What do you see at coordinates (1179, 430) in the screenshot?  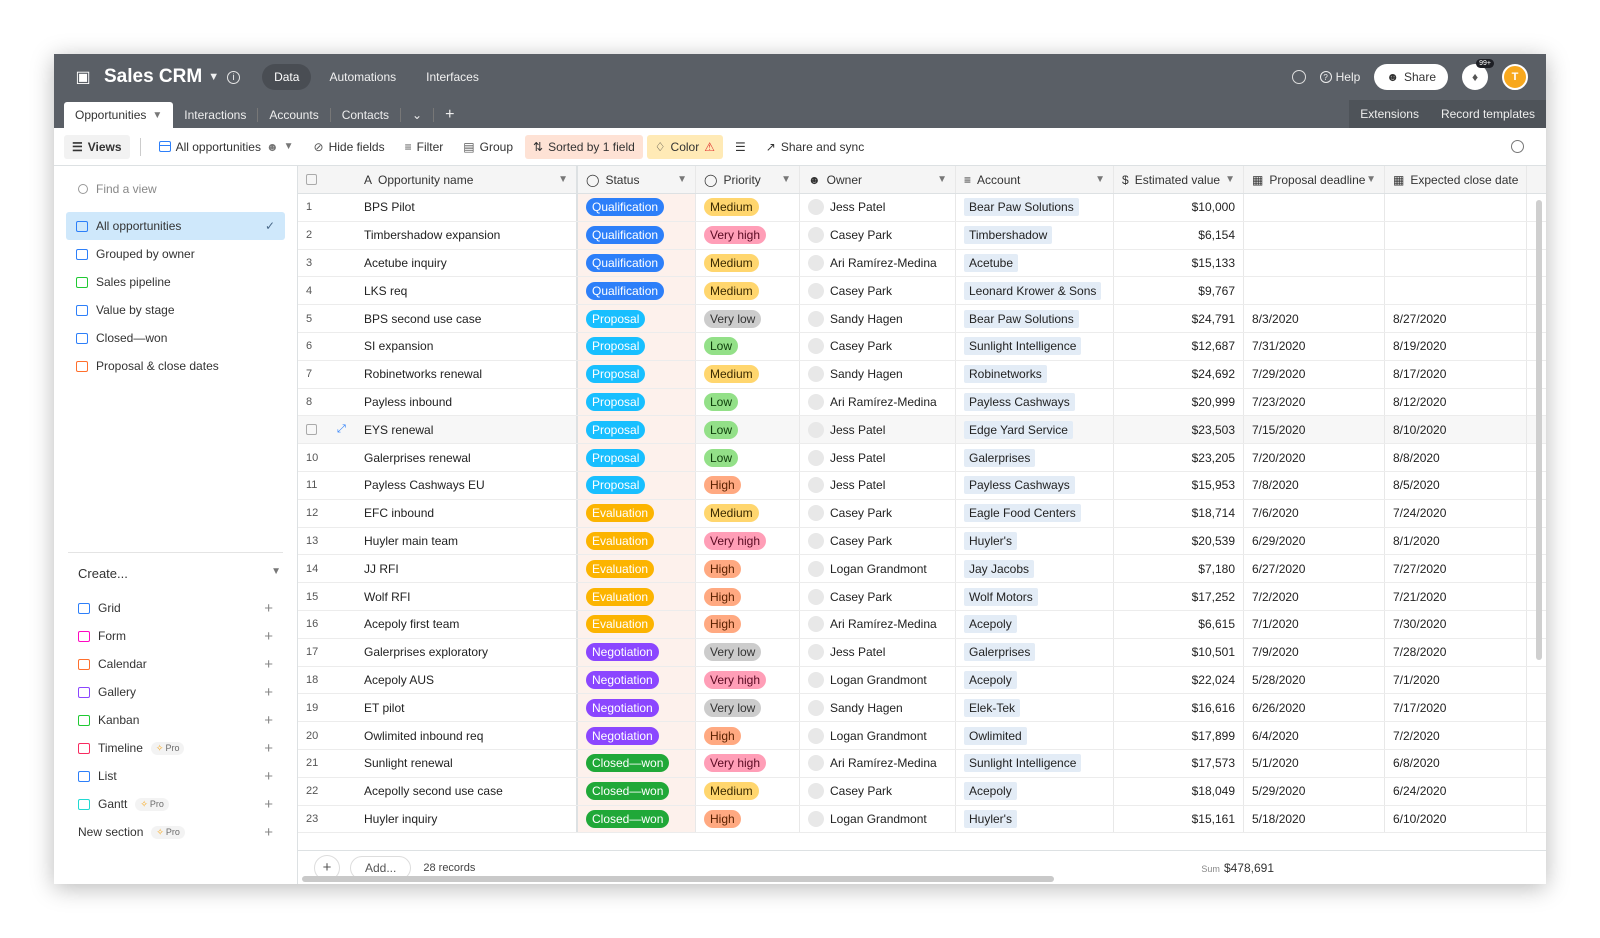 I see `cell-estimated-value: $23,503` at bounding box center [1179, 430].